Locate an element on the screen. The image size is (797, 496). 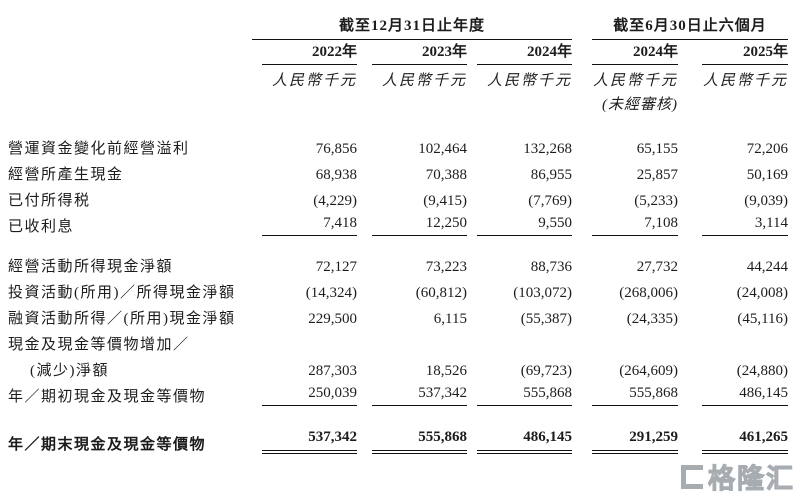
year-header-2025-interim: 2025年 is located at coordinates (745, 52).